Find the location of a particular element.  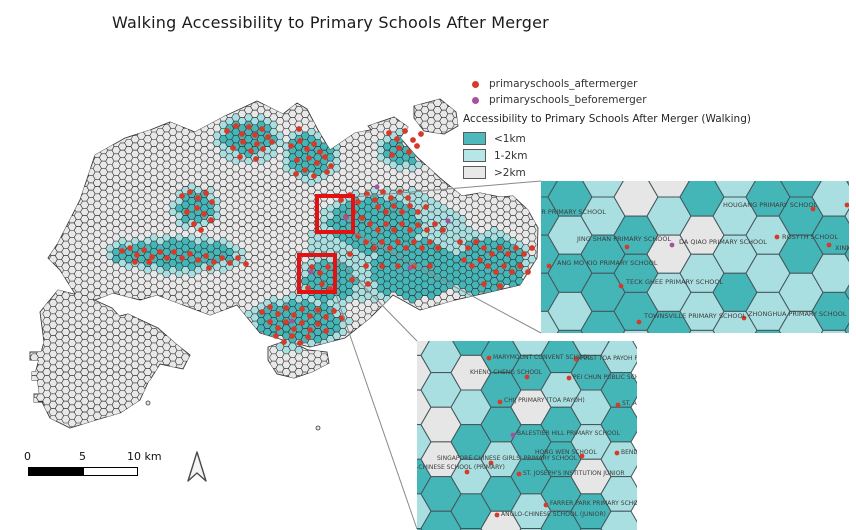

north-arrow-icon is located at coordinates (197, 466).